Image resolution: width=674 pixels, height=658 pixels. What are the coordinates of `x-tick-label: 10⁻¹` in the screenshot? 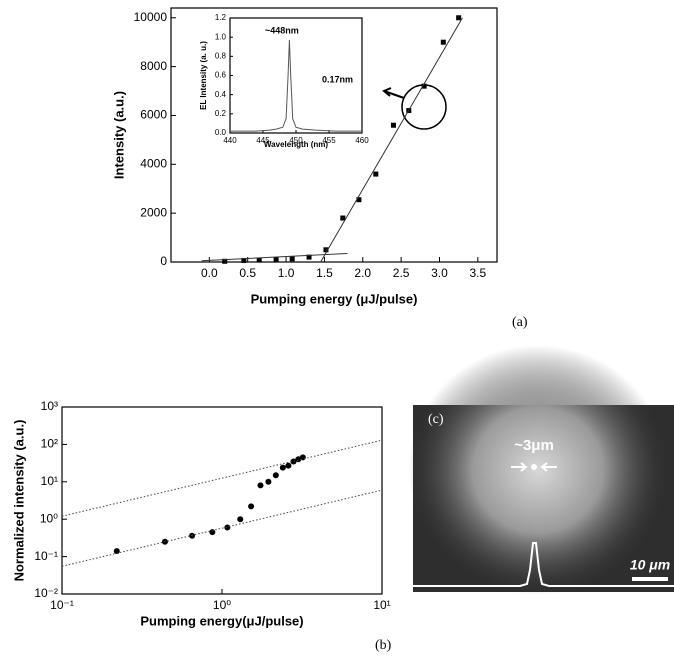 It's located at (62, 605).